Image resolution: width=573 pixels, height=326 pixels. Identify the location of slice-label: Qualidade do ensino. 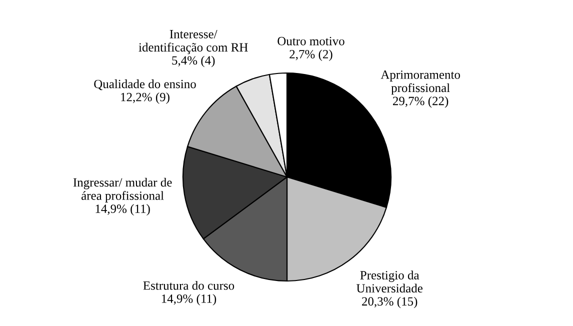
(145, 84).